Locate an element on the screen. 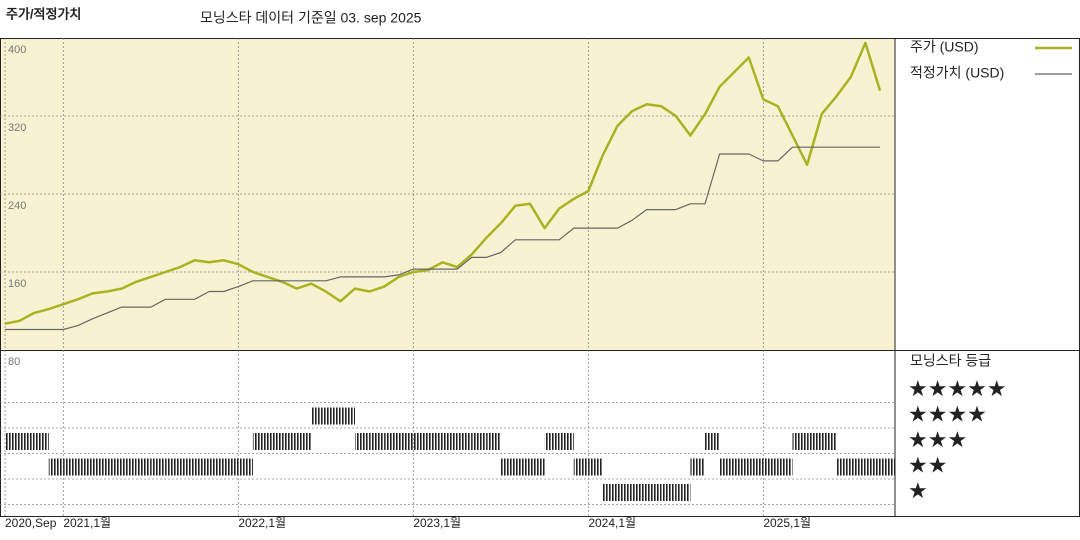 This screenshot has width=1080, height=540. rating-label: ★★ is located at coordinates (927, 464).